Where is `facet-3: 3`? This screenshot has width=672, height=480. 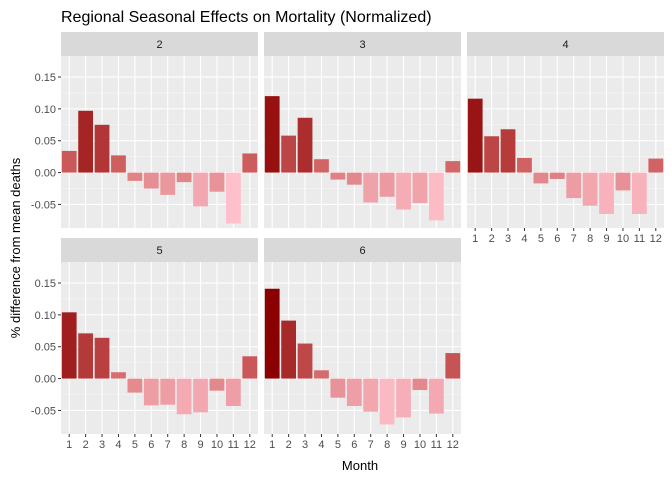
facet-3: 3 is located at coordinates (362, 130).